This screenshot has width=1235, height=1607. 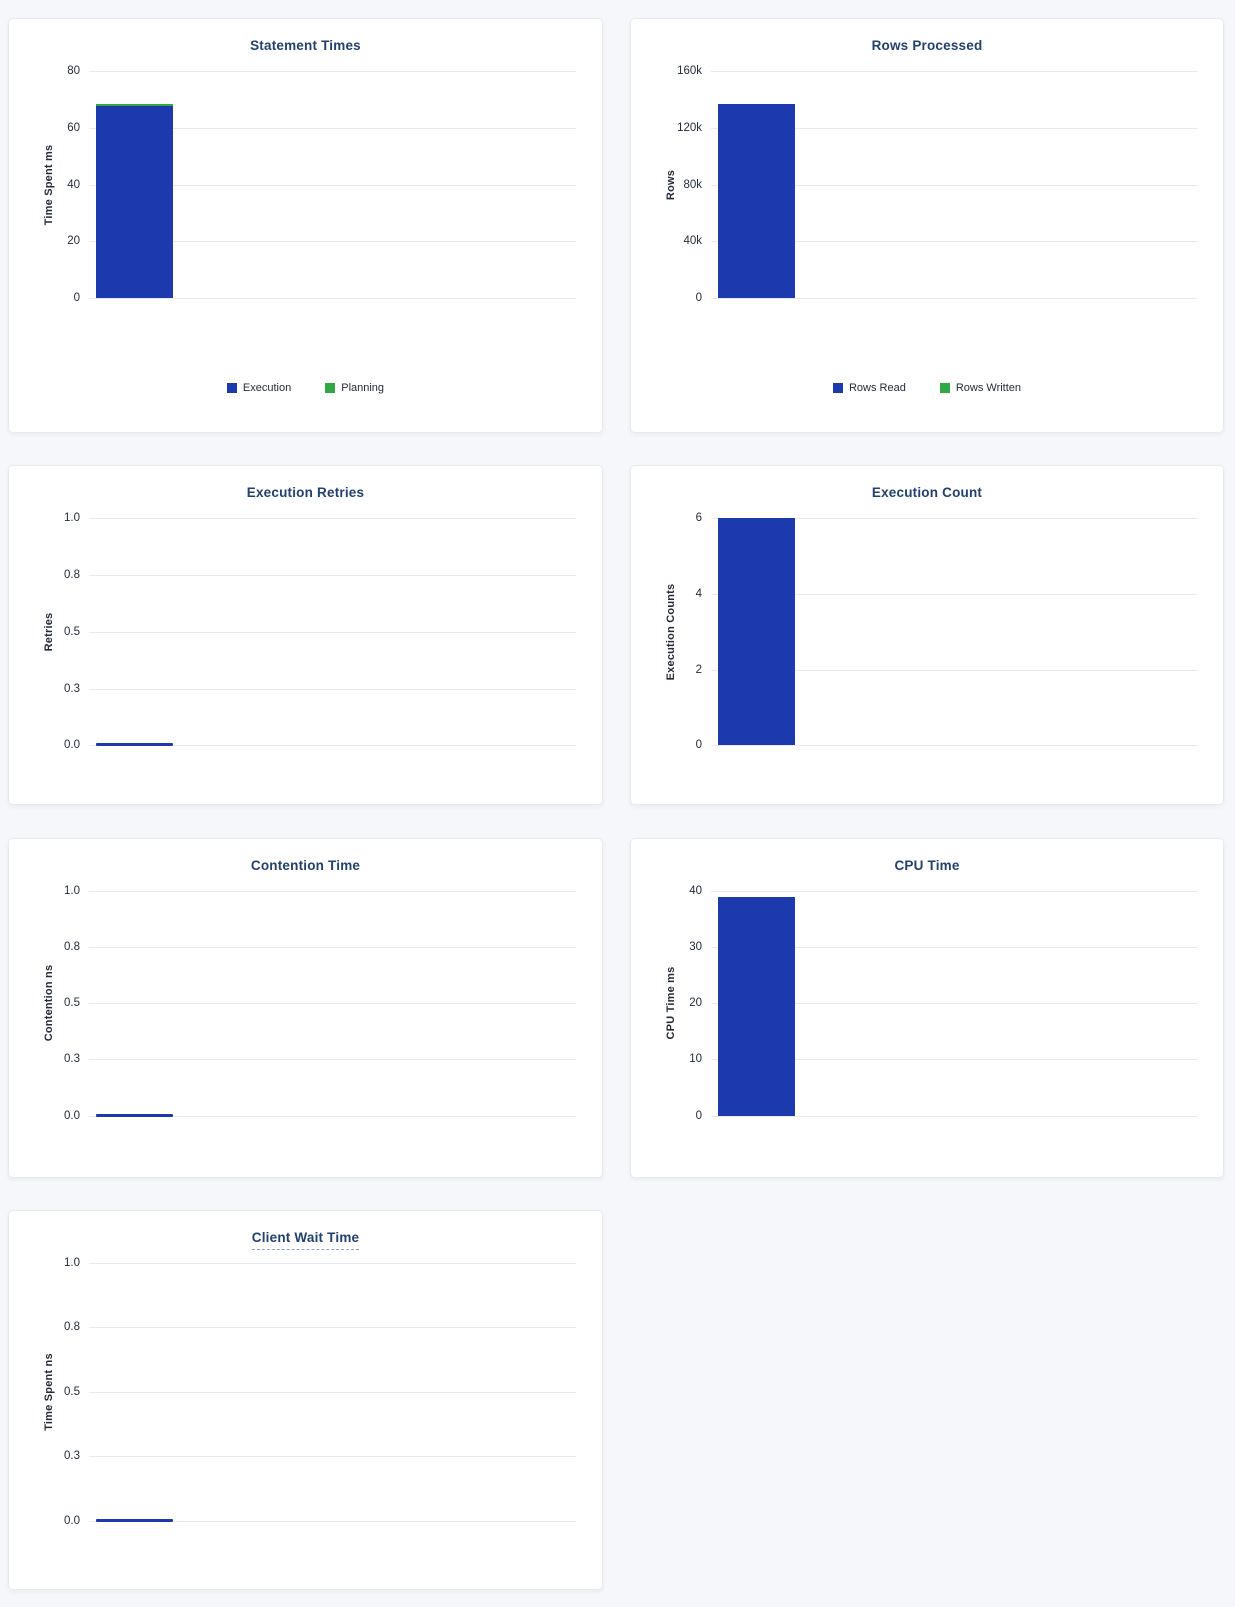 What do you see at coordinates (988, 388) in the screenshot?
I see `legend-label: Rows Written` at bounding box center [988, 388].